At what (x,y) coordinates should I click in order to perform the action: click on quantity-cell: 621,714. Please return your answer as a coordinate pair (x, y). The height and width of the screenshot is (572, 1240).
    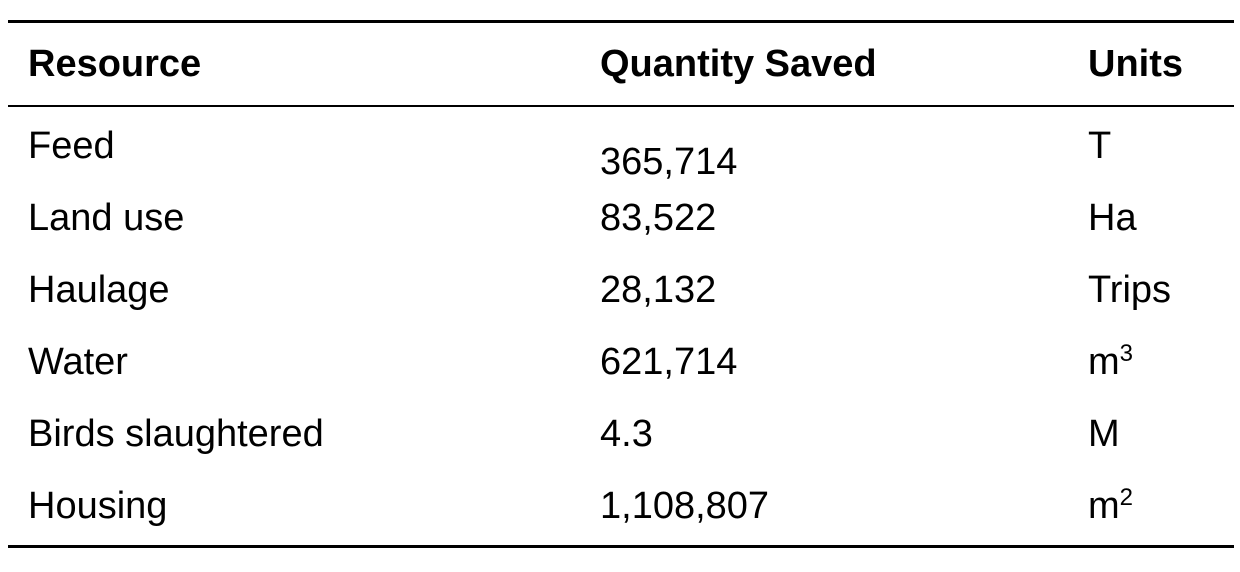
    Looking at the image, I should click on (669, 362).